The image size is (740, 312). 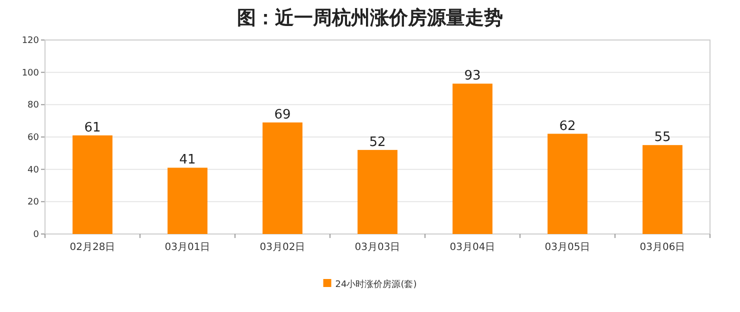 I want to click on y-tick-label: 80, so click(x=34, y=105).